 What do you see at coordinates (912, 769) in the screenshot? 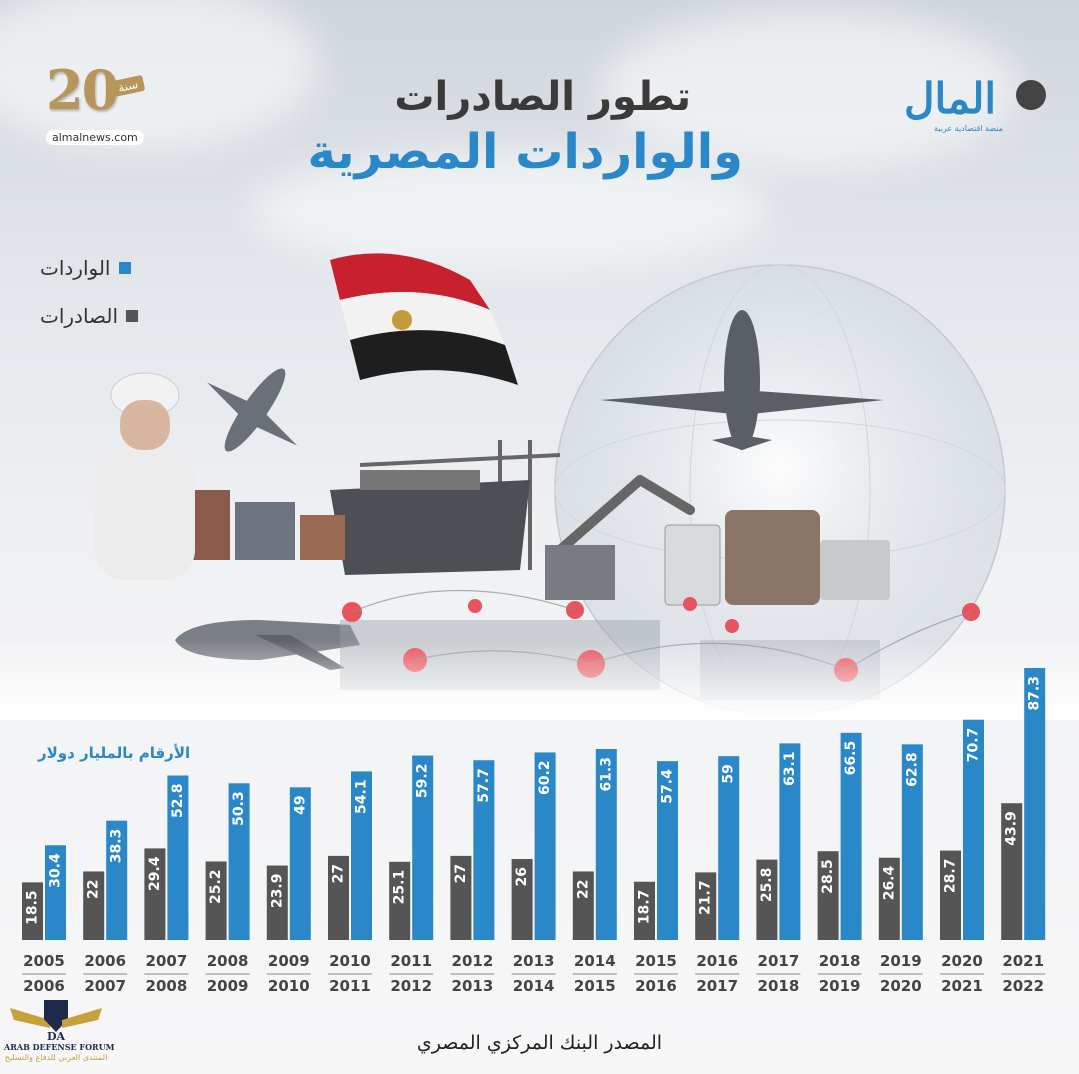
I see `value-label-imports: 62.8` at bounding box center [912, 769].